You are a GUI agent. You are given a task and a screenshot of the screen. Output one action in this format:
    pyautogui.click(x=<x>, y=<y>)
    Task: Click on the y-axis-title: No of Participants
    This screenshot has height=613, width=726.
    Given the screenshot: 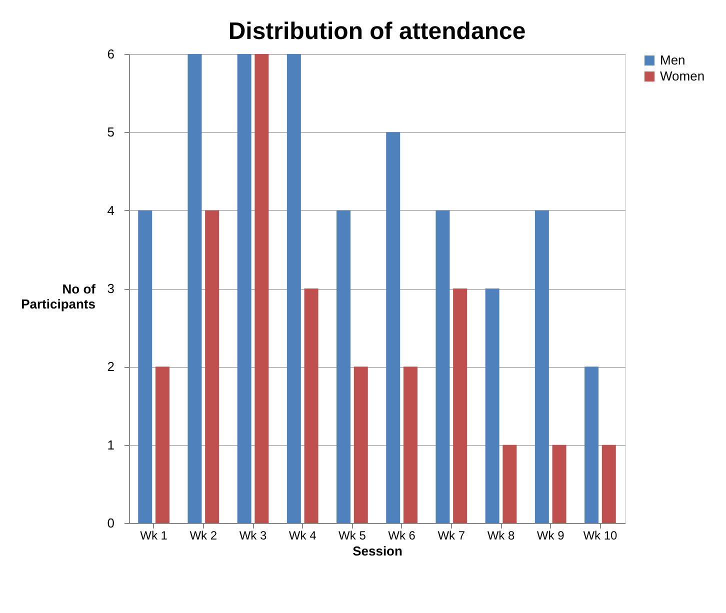 What is the action you would take?
    pyautogui.click(x=58, y=297)
    